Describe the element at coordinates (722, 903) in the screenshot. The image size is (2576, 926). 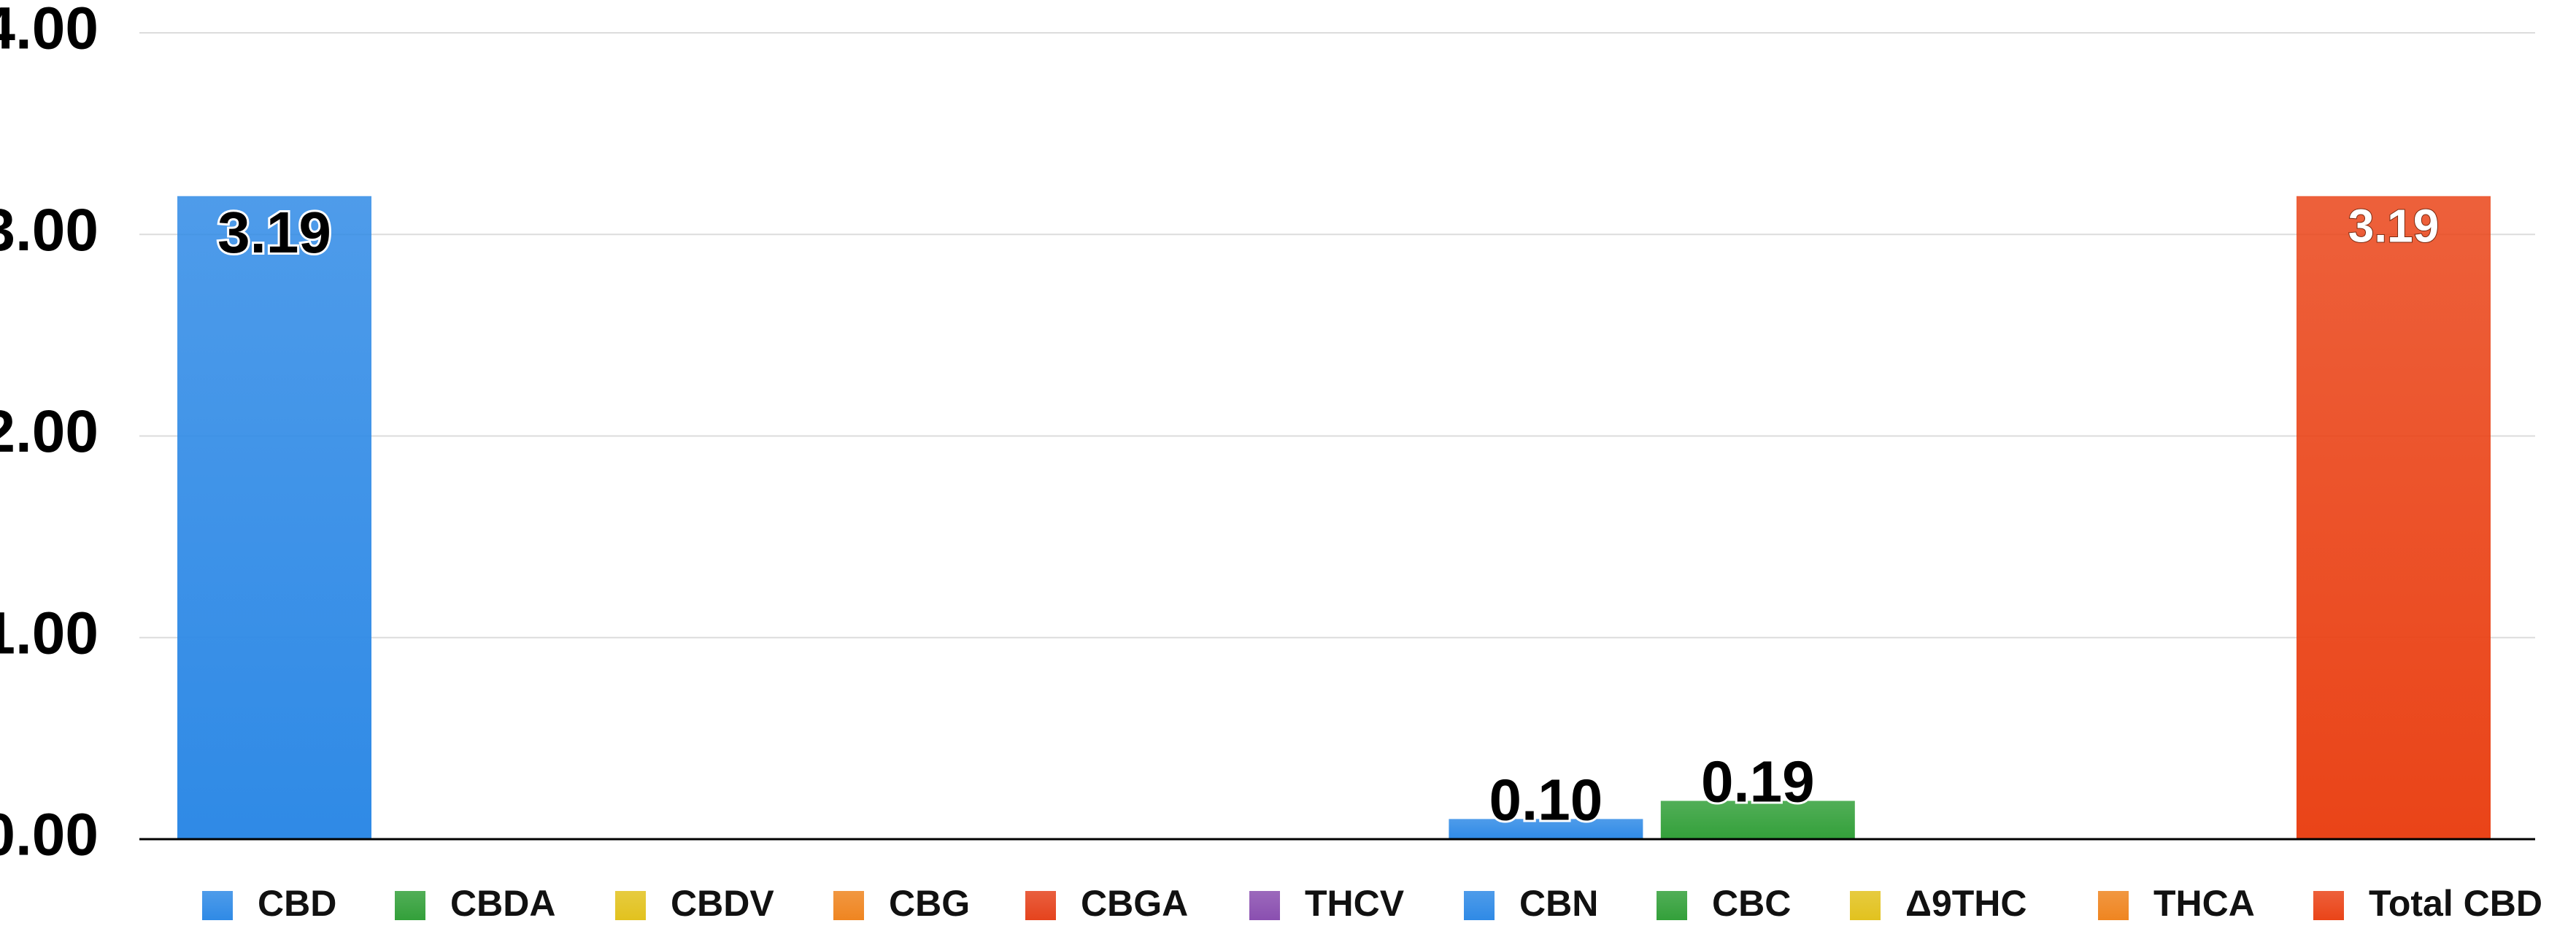
I see `legend-label: CBDV` at that location.